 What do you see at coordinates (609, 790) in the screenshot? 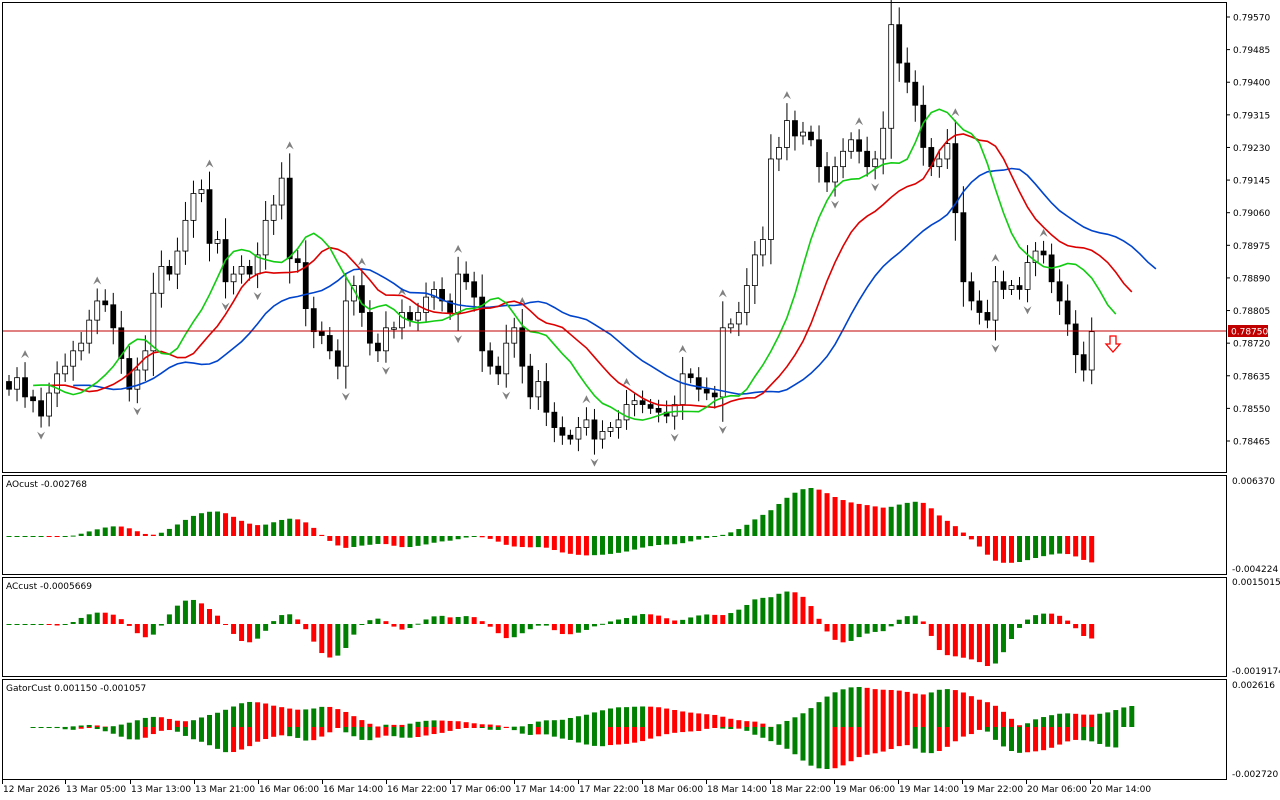
I see `time-tick-label: 17 Mar 22:00` at bounding box center [609, 790].